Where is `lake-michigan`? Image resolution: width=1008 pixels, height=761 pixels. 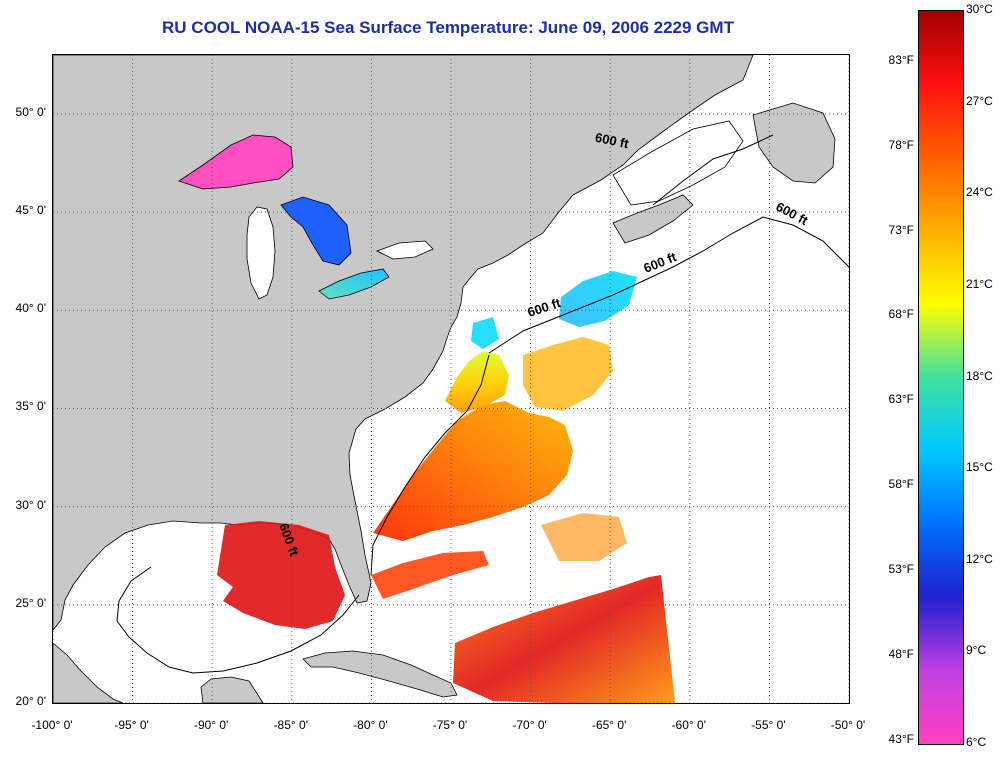 lake-michigan is located at coordinates (261, 253).